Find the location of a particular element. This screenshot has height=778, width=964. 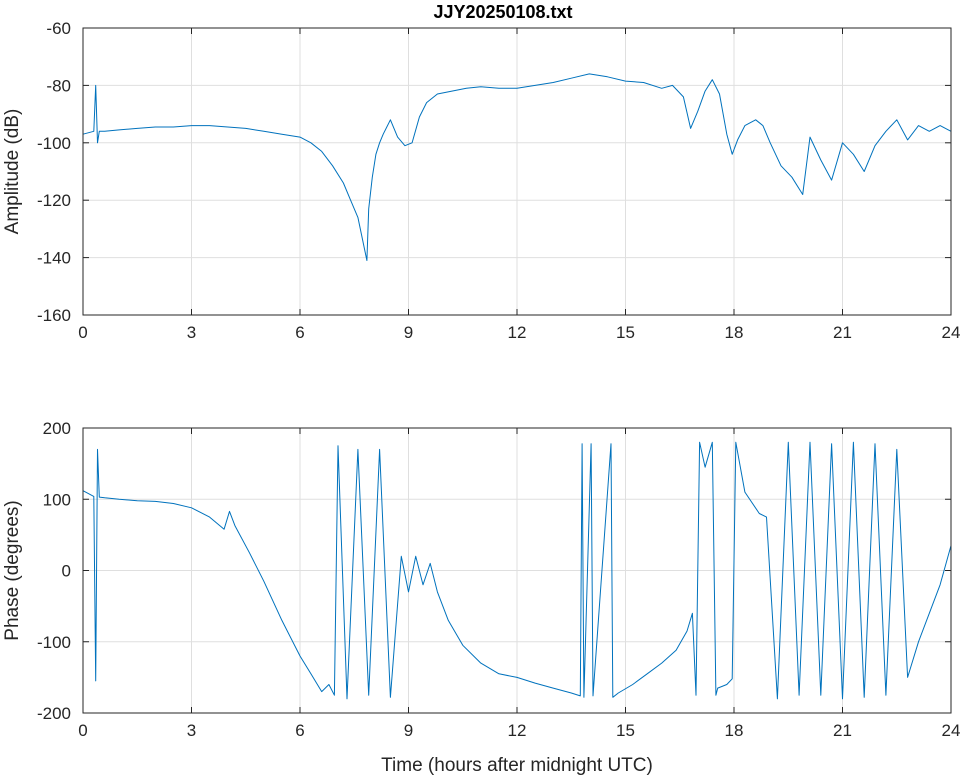

phase-x-tick-label-7: 21 is located at coordinates (842, 730).